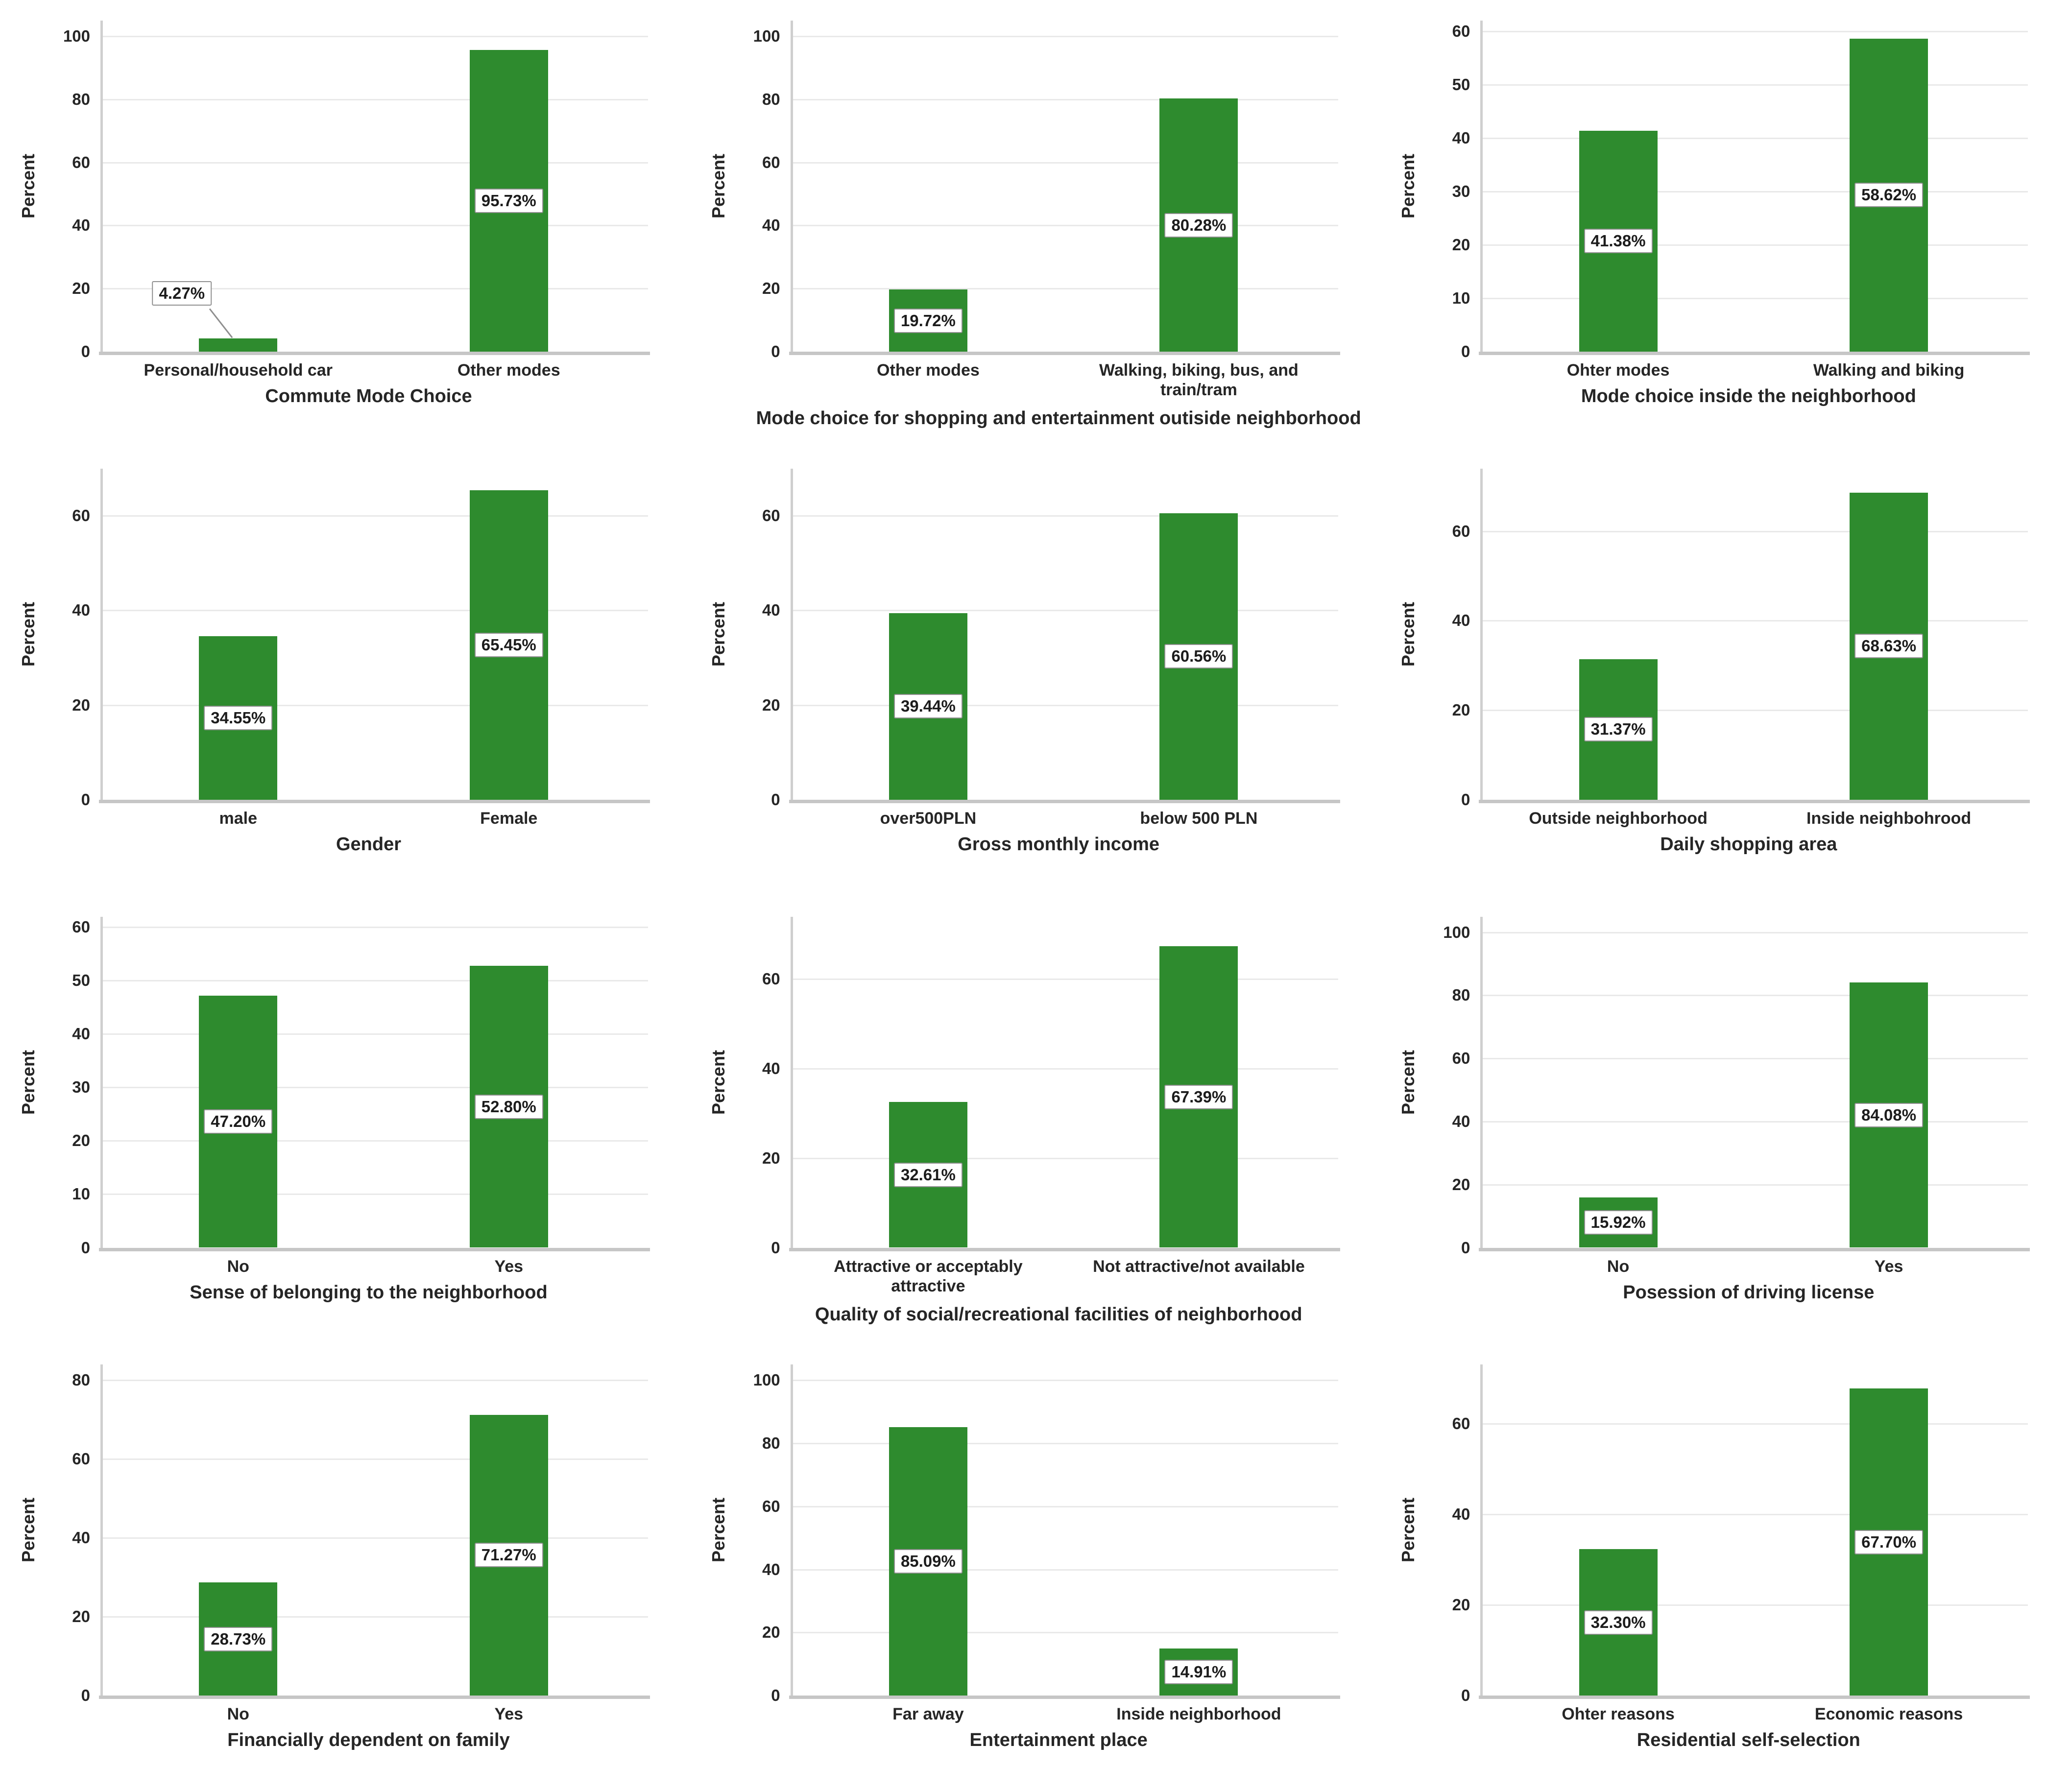  I want to click on value-label: 19.72%, so click(928, 320).